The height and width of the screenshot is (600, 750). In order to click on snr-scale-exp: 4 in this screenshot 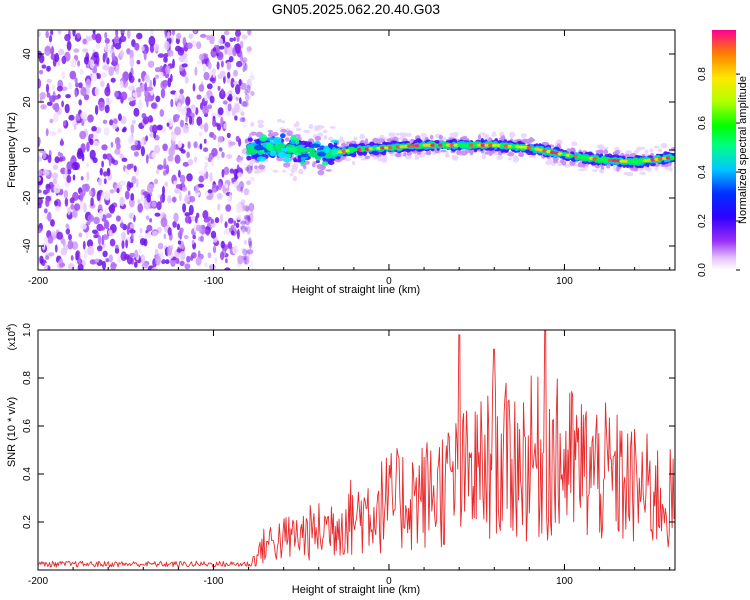, I will do `click(9, 329)`.